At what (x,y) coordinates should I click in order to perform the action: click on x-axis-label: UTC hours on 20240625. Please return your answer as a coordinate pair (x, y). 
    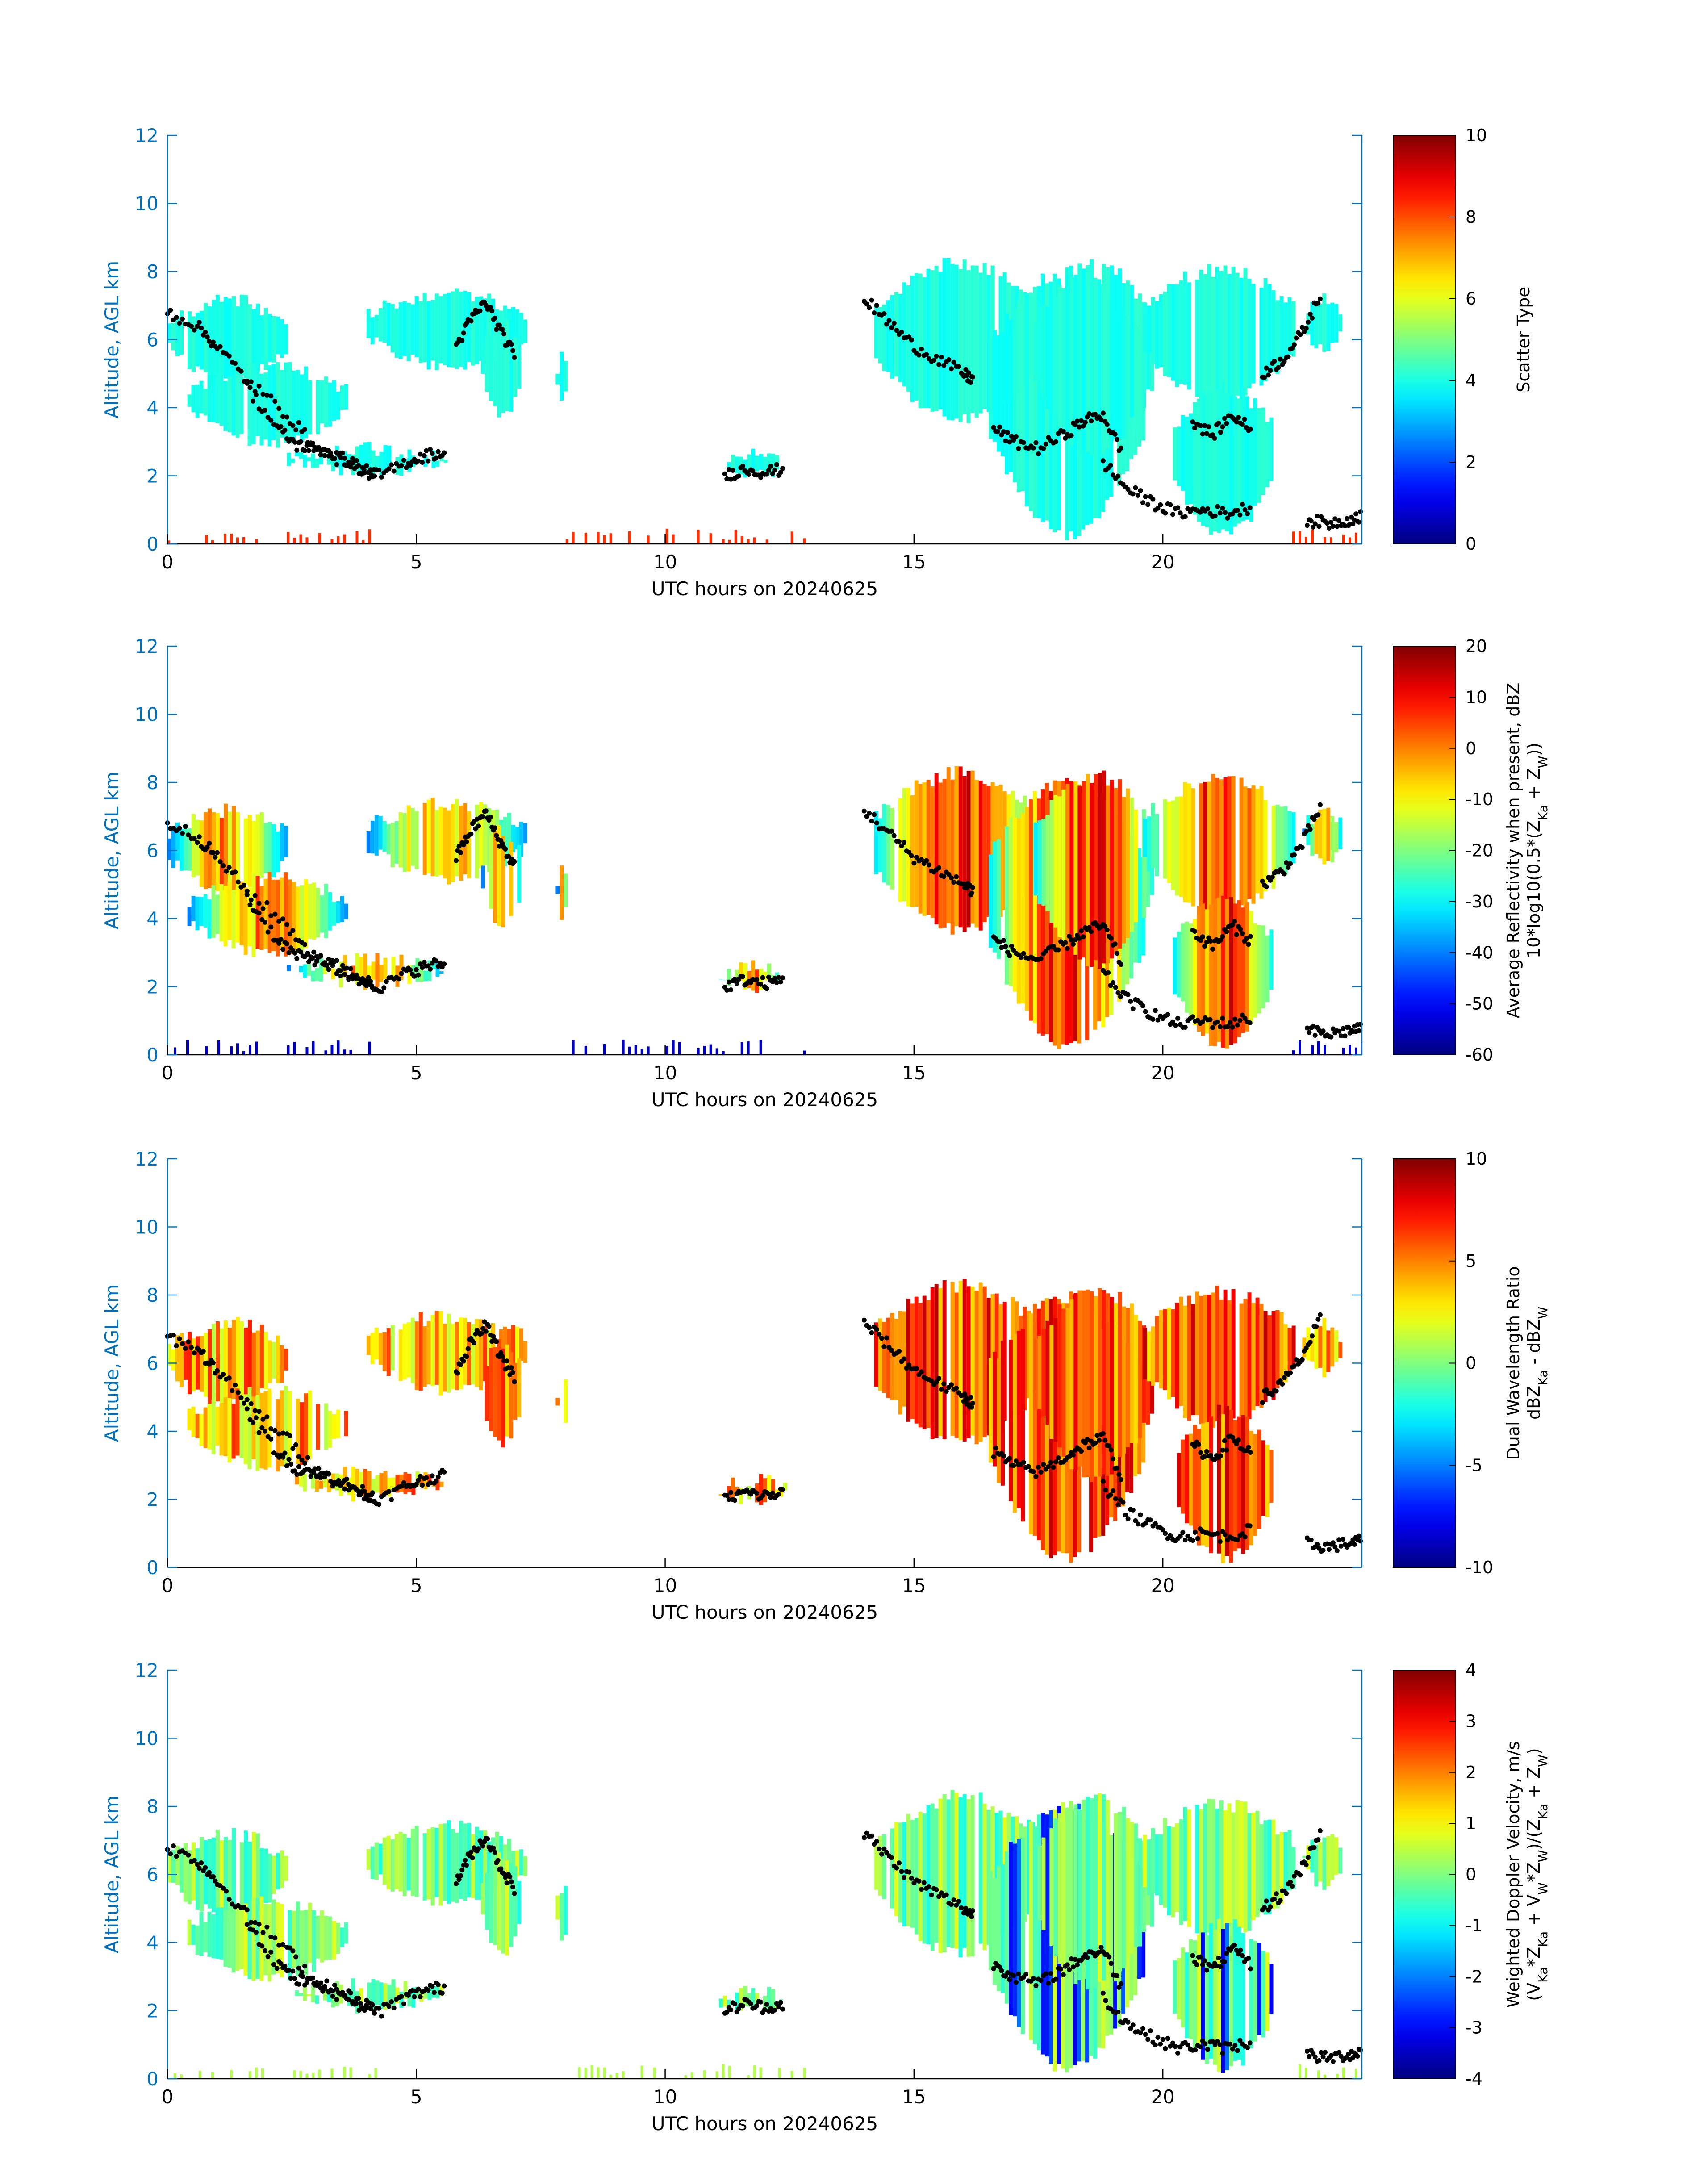
    Looking at the image, I should click on (764, 2124).